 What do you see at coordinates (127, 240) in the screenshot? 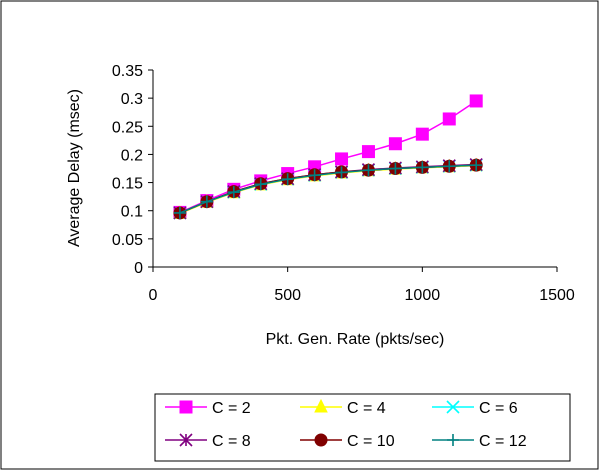
I see `y-tick-label: 0.05` at bounding box center [127, 240].